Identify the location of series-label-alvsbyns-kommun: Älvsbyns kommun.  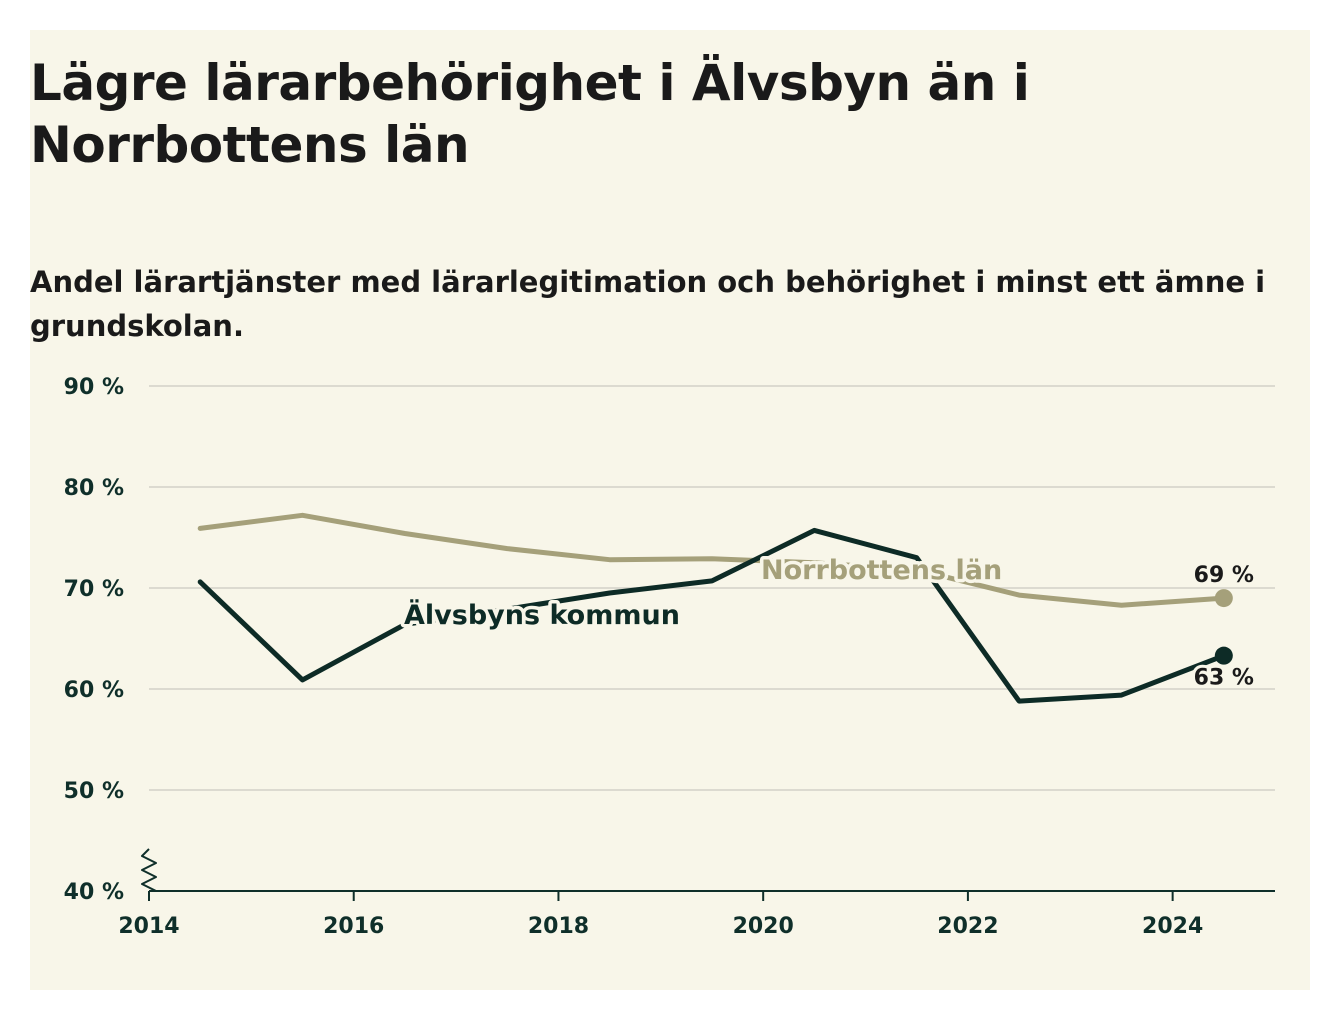
(542, 615).